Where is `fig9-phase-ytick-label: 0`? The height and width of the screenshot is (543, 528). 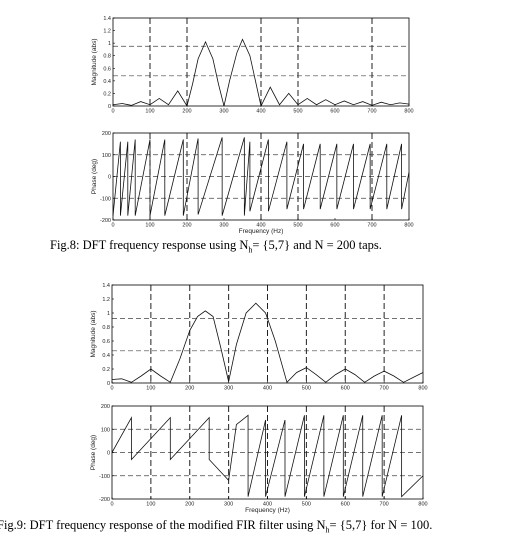 fig9-phase-ytick-label: 0 is located at coordinates (108, 454).